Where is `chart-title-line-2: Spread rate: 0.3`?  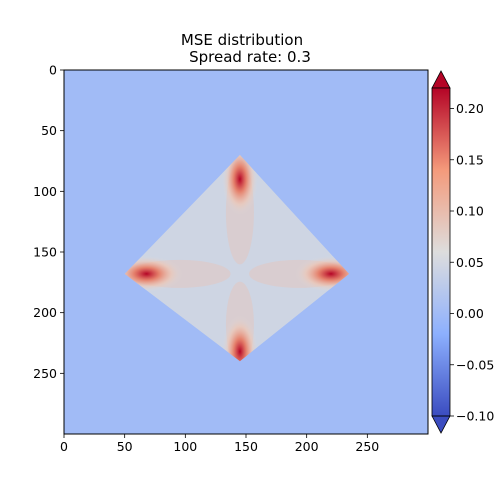
chart-title-line-2: Spread rate: 0.3 is located at coordinates (250, 57).